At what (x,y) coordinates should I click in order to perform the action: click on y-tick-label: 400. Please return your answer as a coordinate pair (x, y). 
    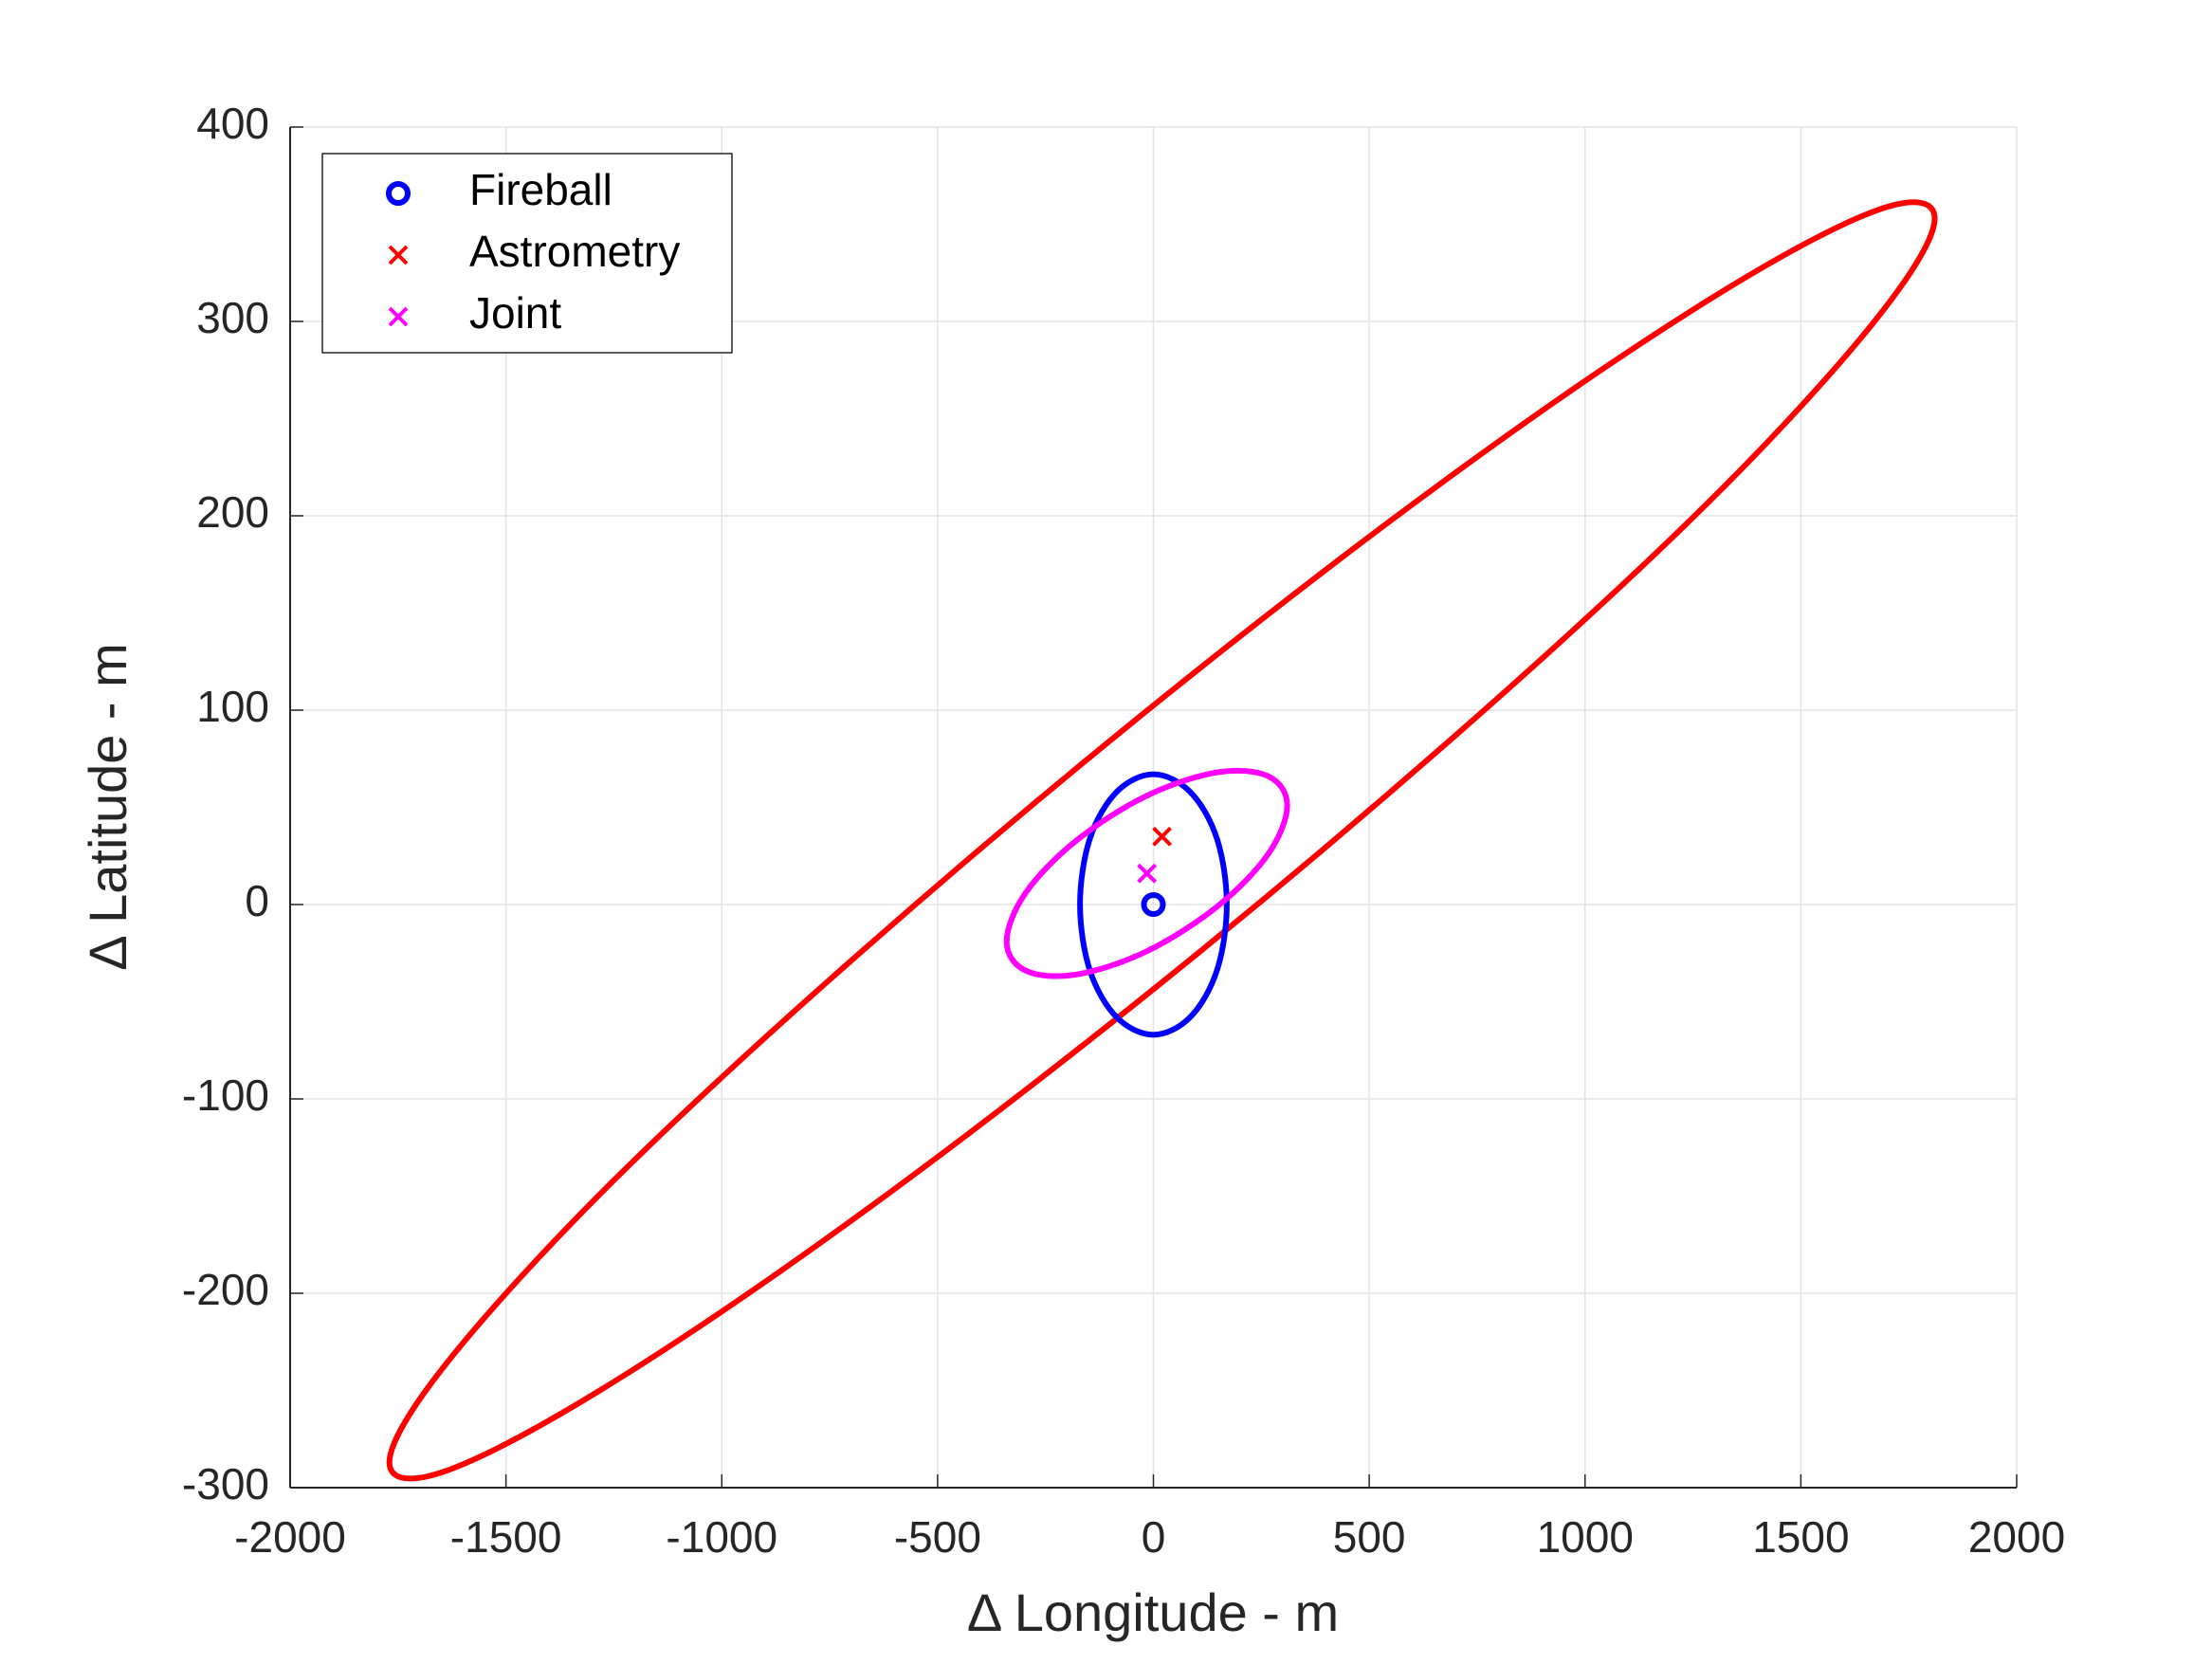
    Looking at the image, I should click on (232, 123).